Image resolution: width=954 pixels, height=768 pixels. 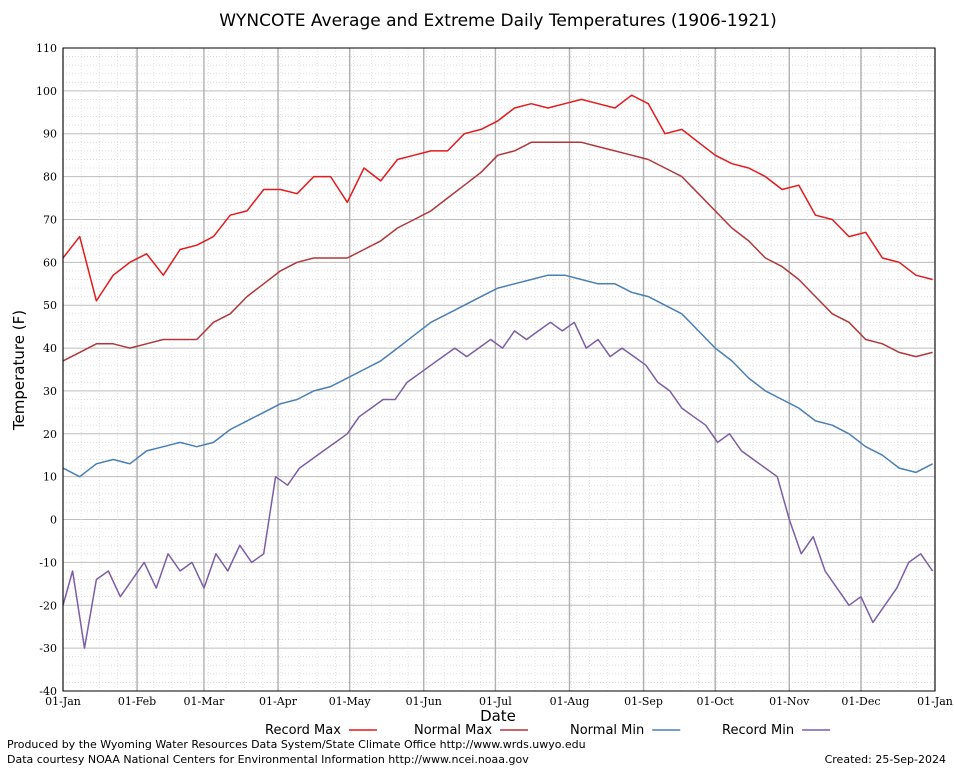 What do you see at coordinates (495, 701) in the screenshot?
I see `x-tick-label: 01-Jul` at bounding box center [495, 701].